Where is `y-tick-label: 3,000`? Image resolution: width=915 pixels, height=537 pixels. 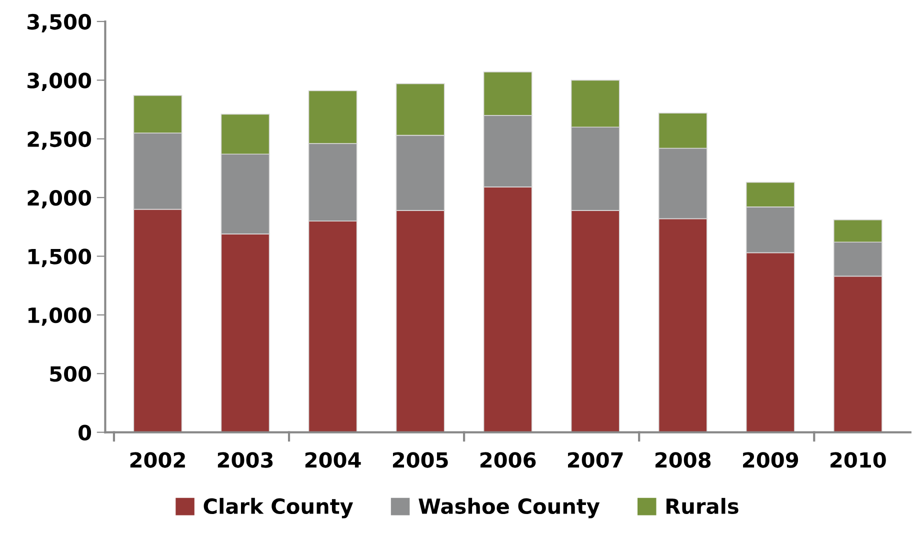 y-tick-label: 3,000 is located at coordinates (60, 82).